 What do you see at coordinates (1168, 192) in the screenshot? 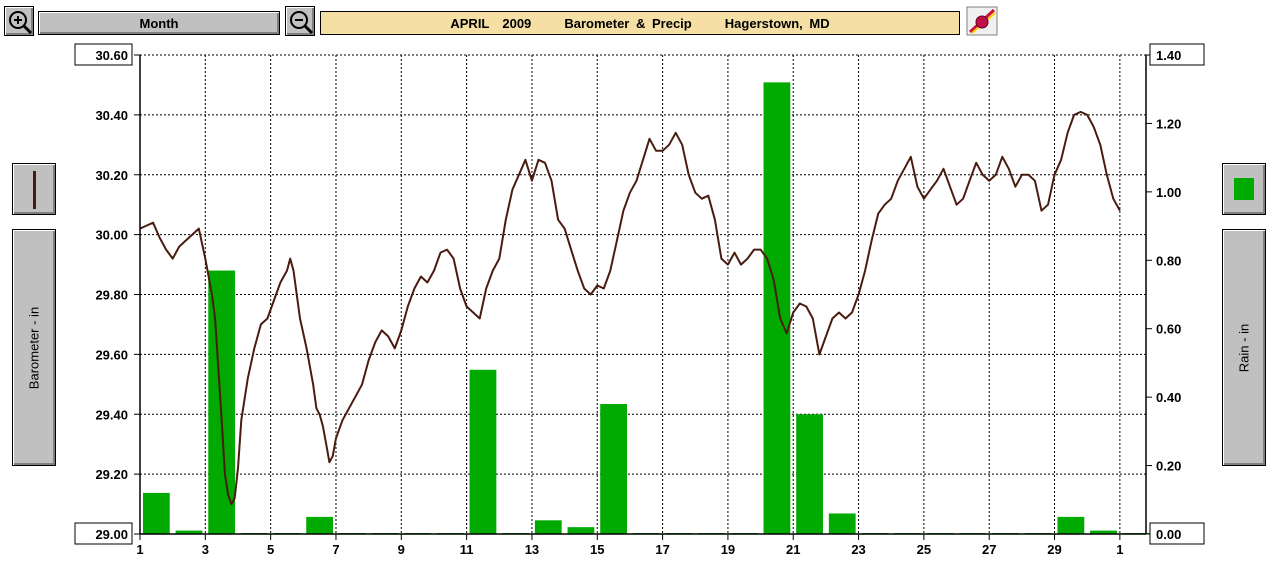
I see `right-y-tick-label: 1.00` at bounding box center [1168, 192].